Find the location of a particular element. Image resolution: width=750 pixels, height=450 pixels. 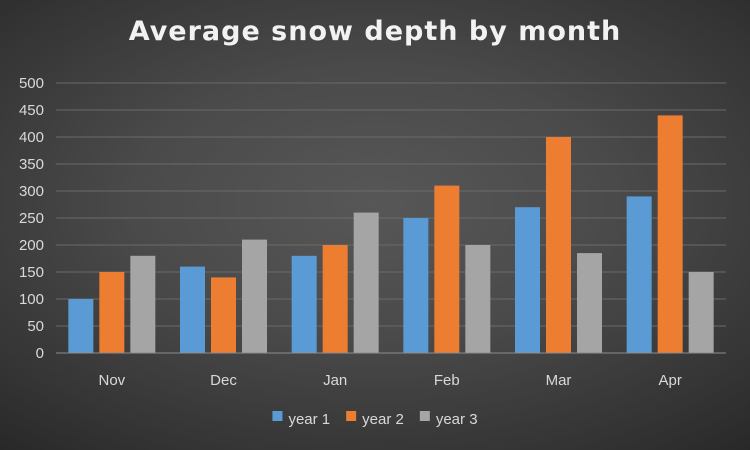

legend-item-year-3: year 3 is located at coordinates (448, 419).